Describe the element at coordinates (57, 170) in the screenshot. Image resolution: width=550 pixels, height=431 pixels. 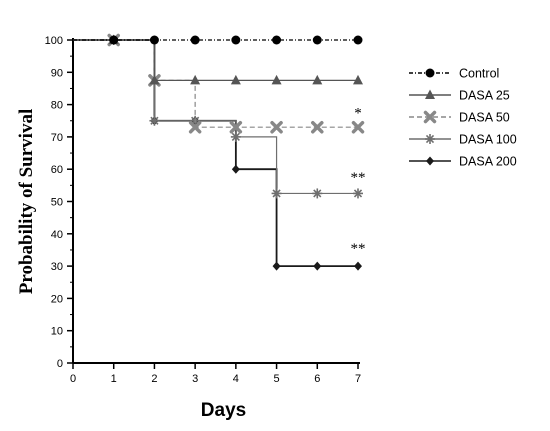
I see `y-tick-label: 60` at that location.